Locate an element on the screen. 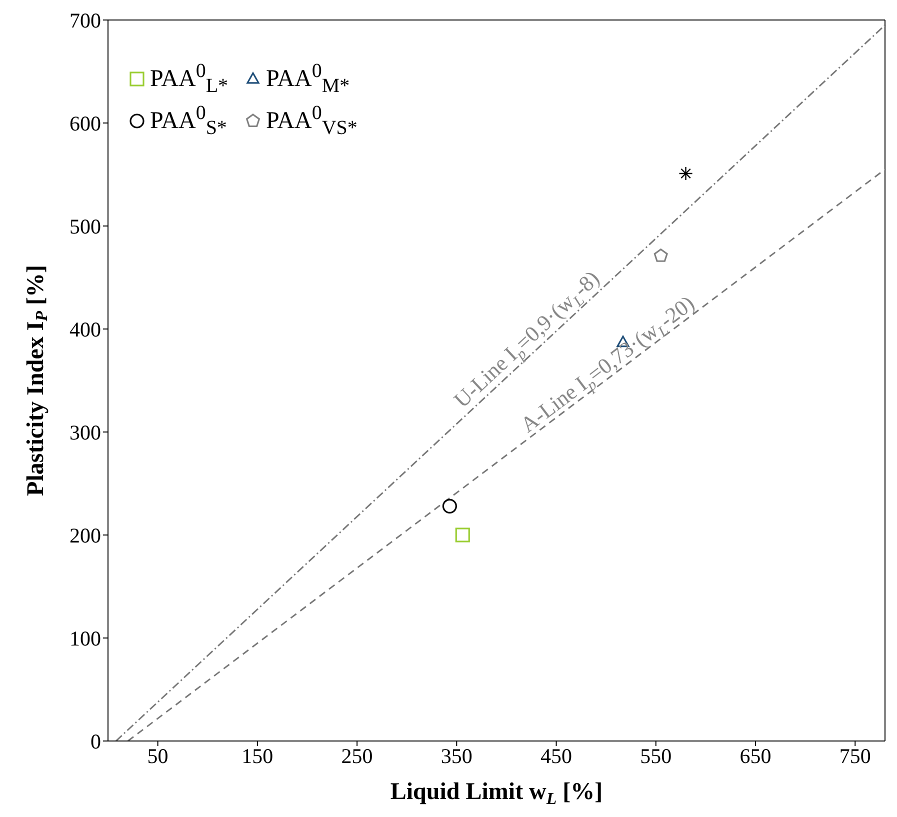 Image resolution: width=897 pixels, height=817 pixels. x-tick-label: 650 is located at coordinates (756, 756).